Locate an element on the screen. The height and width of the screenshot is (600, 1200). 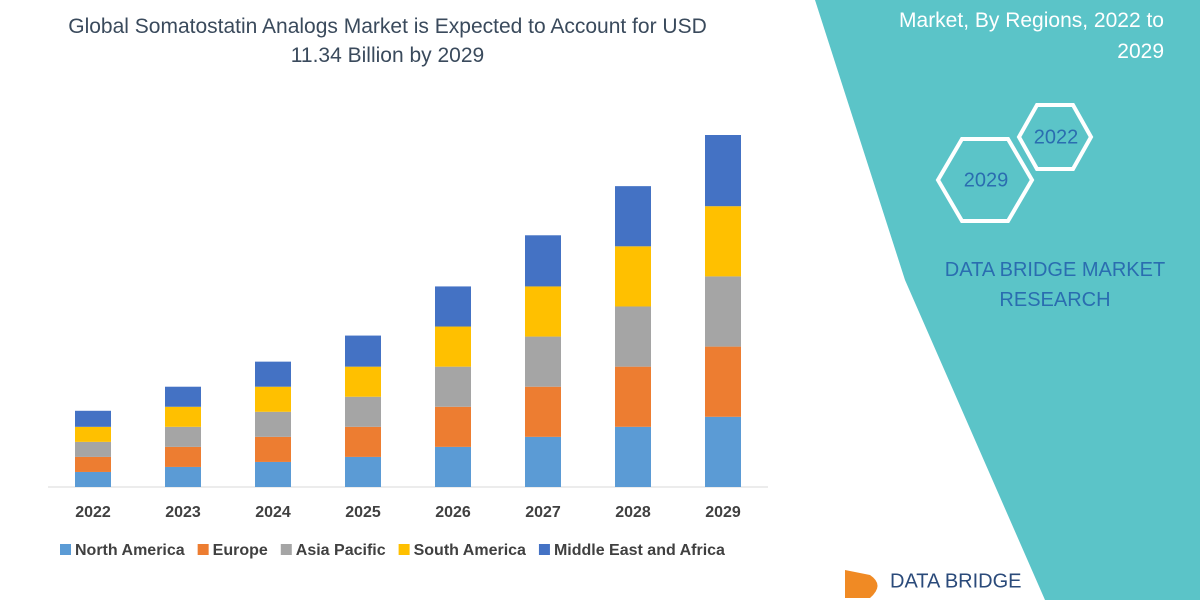
side-brand: DATA BRIDGE MARKET RESEARCH is located at coordinates (1055, 285).